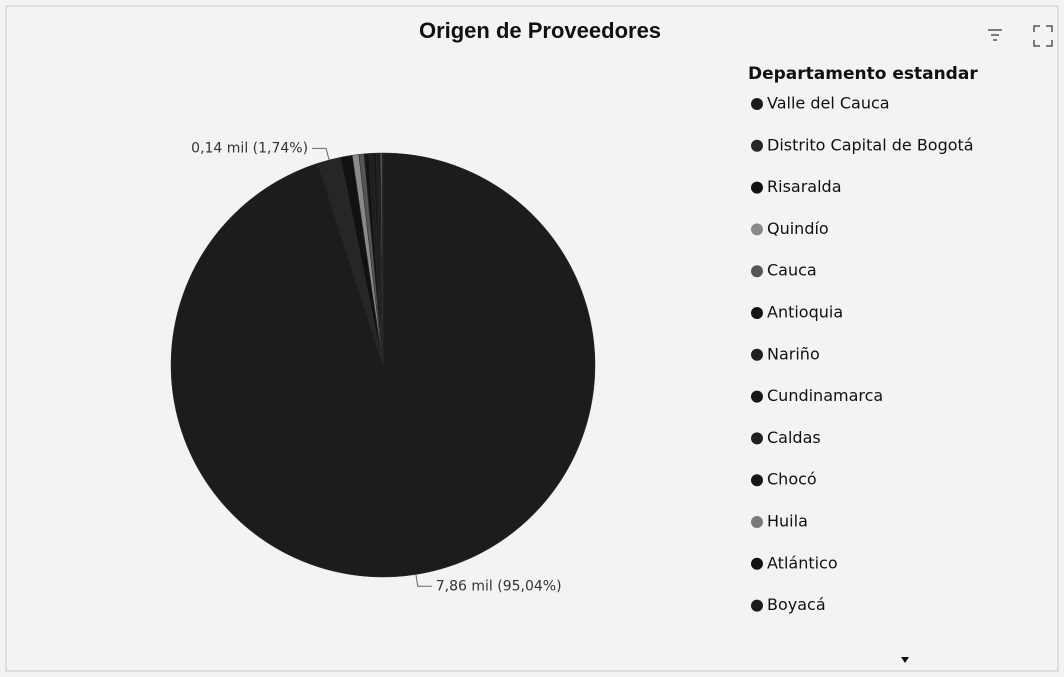  I want to click on legend-label: Antioquia, so click(805, 312).